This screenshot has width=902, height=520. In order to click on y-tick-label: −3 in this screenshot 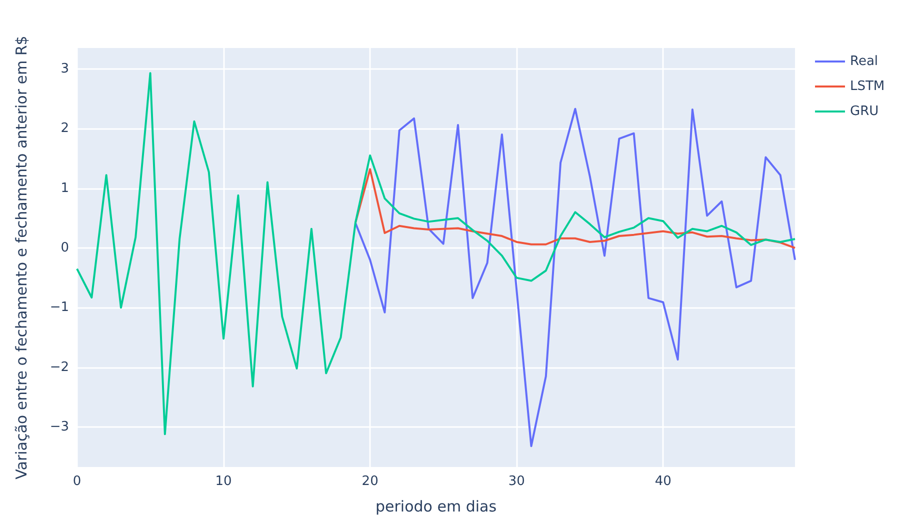, I will do `click(59, 427)`.